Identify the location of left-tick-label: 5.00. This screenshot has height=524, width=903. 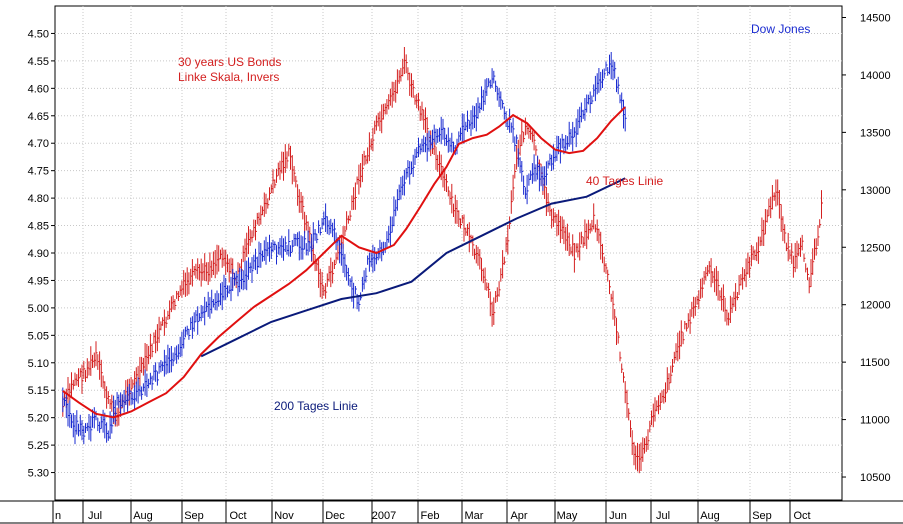
(38, 309).